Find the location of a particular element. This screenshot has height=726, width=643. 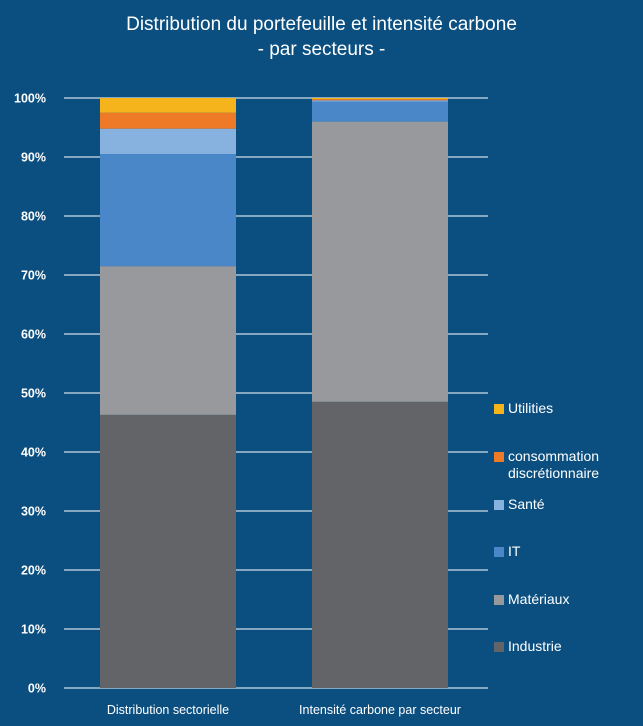

legend-item-3: Santé is located at coordinates (519, 504).